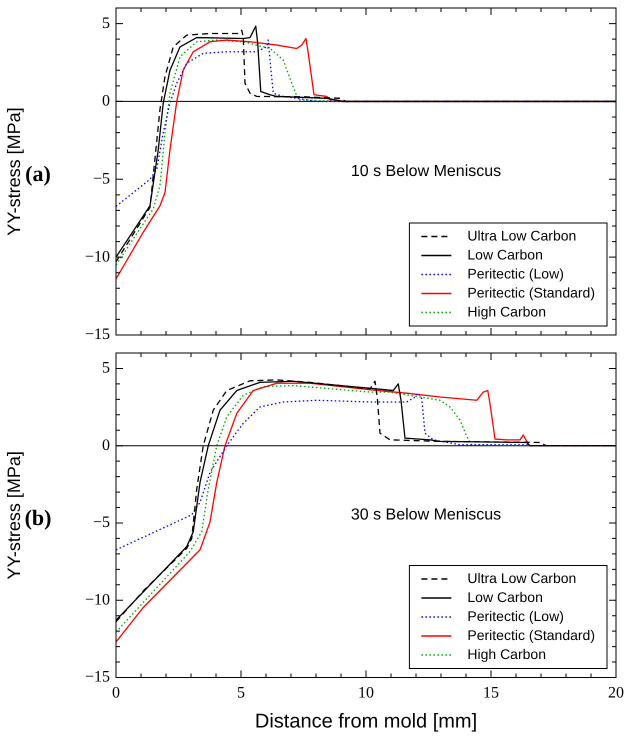 The width and height of the screenshot is (626, 738). What do you see at coordinates (366, 721) in the screenshot?
I see `x-axis-title: Distance from mold [mm]` at bounding box center [366, 721].